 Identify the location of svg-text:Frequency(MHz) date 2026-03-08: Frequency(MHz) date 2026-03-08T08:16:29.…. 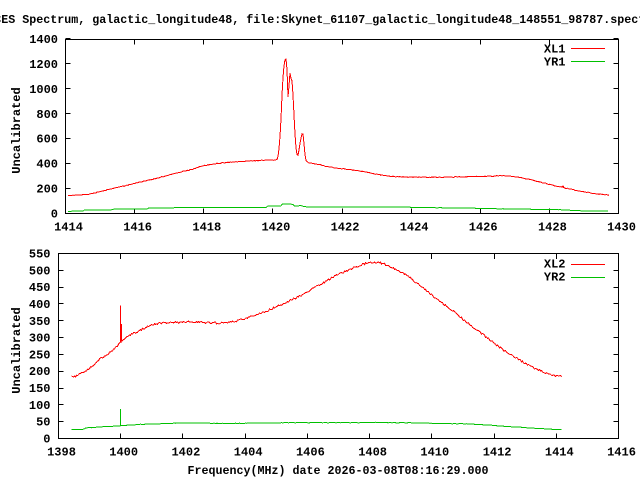
(338, 471).